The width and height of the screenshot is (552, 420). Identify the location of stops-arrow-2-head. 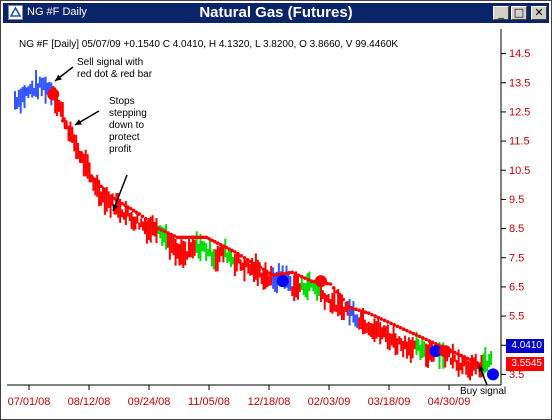
(115, 207).